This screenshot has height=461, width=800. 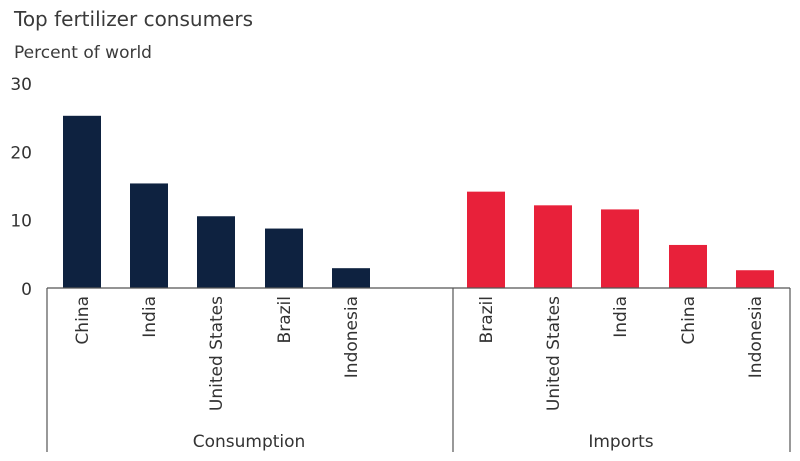 I want to click on group-label: Imports, so click(x=620, y=442).